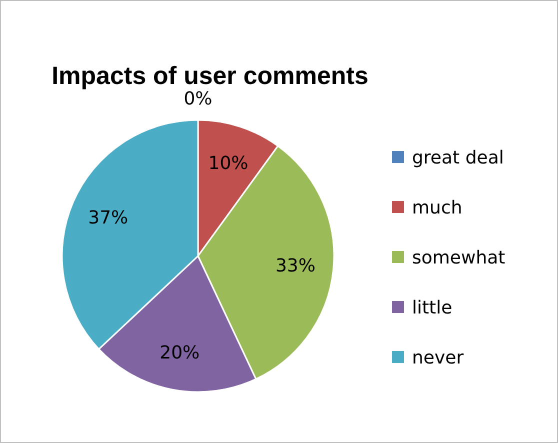 The height and width of the screenshot is (443, 558). What do you see at coordinates (458, 157) in the screenshot?
I see `legend-label: great deal` at bounding box center [458, 157].